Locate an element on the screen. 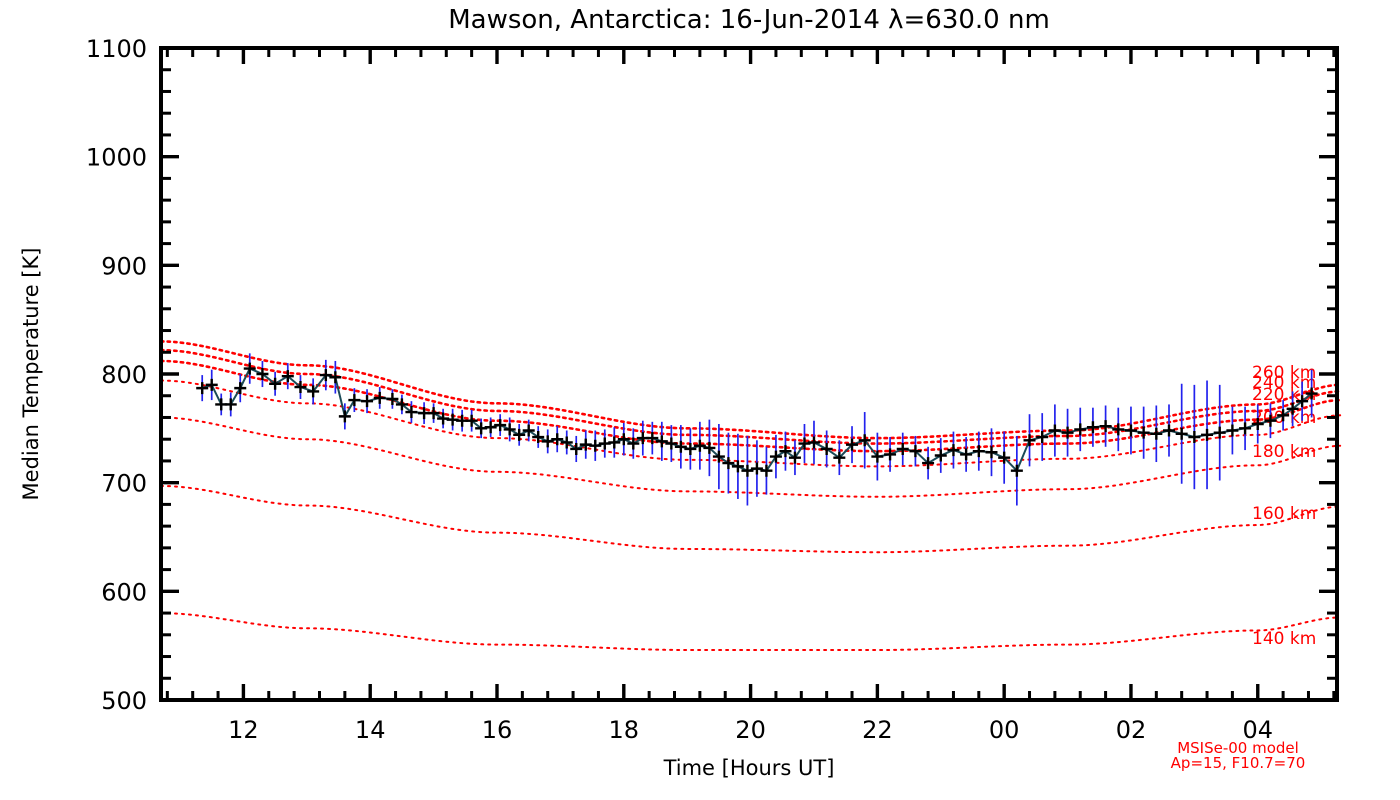 This screenshot has width=1400, height=800. altitude-label: 140 km is located at coordinates (1284, 639).